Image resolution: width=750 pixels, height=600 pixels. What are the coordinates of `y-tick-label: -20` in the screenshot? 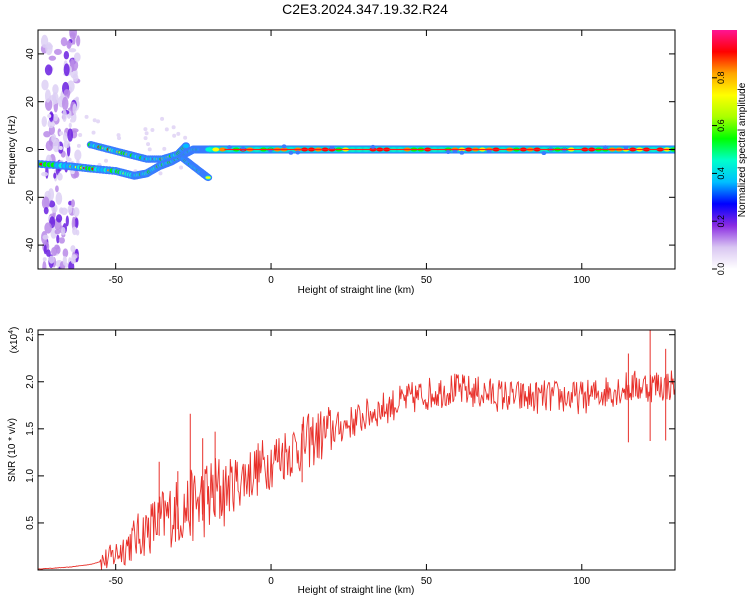 It's located at (30, 197).